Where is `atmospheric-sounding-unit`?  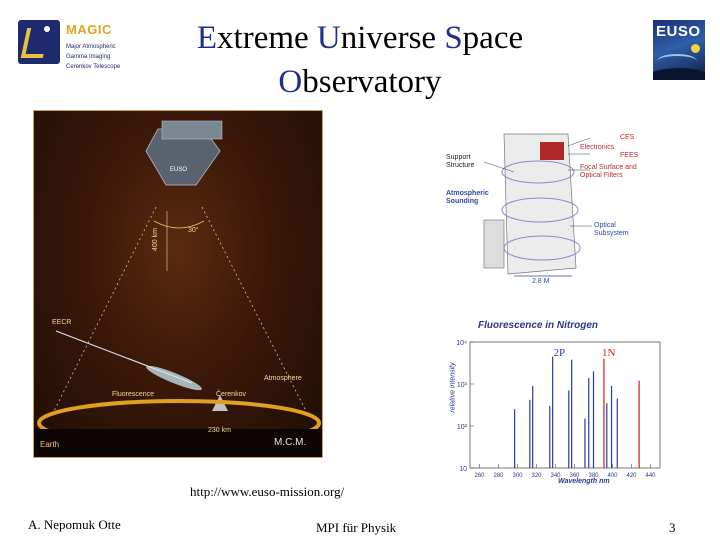
atmospheric-sounding-unit is located at coordinates (494, 244).